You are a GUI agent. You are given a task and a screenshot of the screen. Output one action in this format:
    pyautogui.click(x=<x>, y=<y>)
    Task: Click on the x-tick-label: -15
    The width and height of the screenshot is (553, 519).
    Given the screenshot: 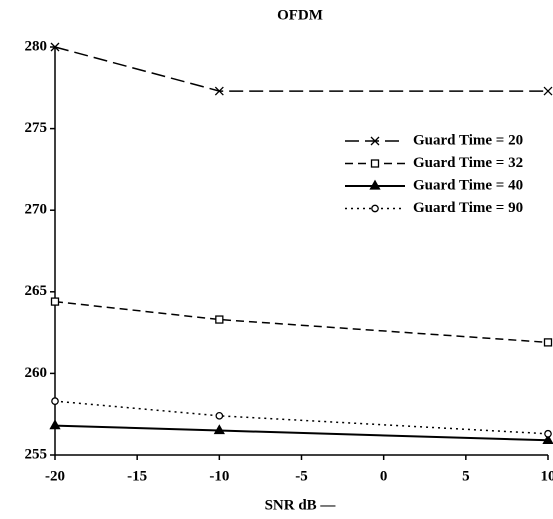 What is the action you would take?
    pyautogui.click(x=137, y=476)
    